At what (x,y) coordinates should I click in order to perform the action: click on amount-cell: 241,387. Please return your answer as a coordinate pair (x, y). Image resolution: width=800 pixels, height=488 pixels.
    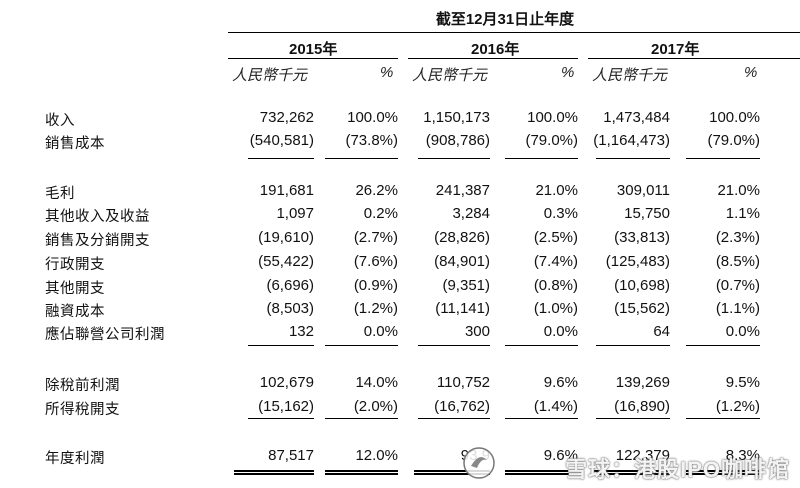
    Looking at the image, I should click on (462, 190).